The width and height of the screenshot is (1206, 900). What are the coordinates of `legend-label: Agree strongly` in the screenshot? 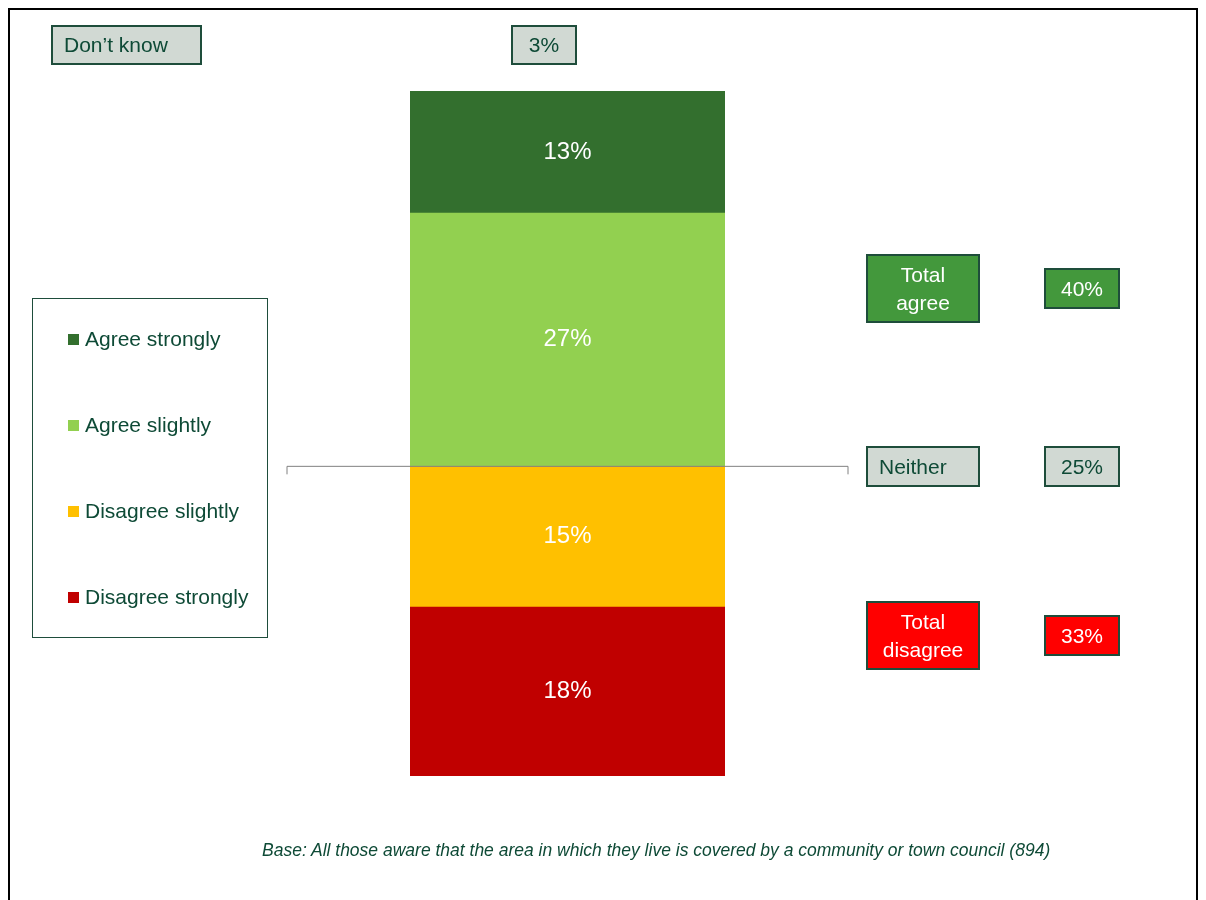 It's located at (153, 339).